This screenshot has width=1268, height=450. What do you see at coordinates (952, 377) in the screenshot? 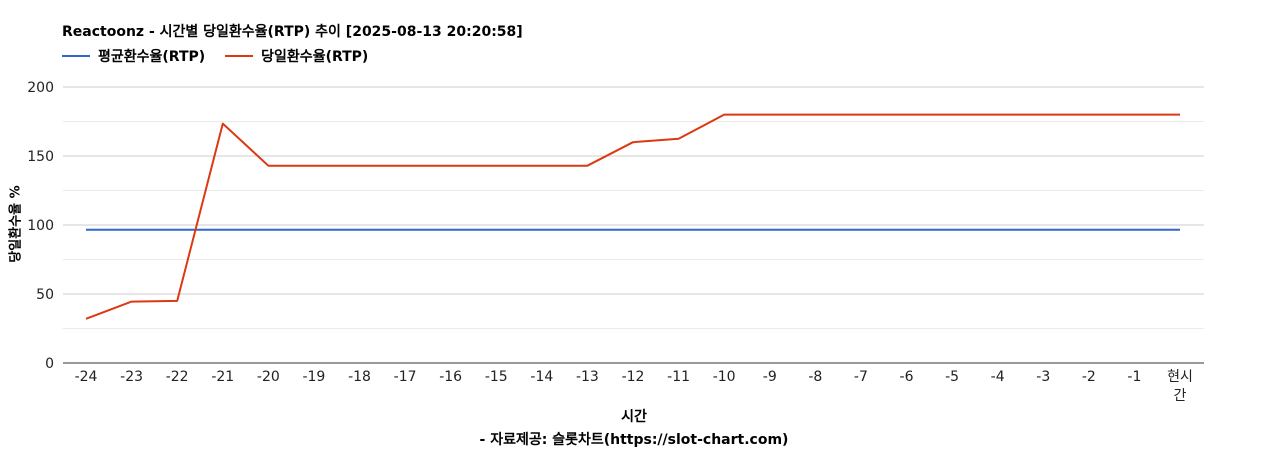
I see `x-tick-label: -5` at bounding box center [952, 377].